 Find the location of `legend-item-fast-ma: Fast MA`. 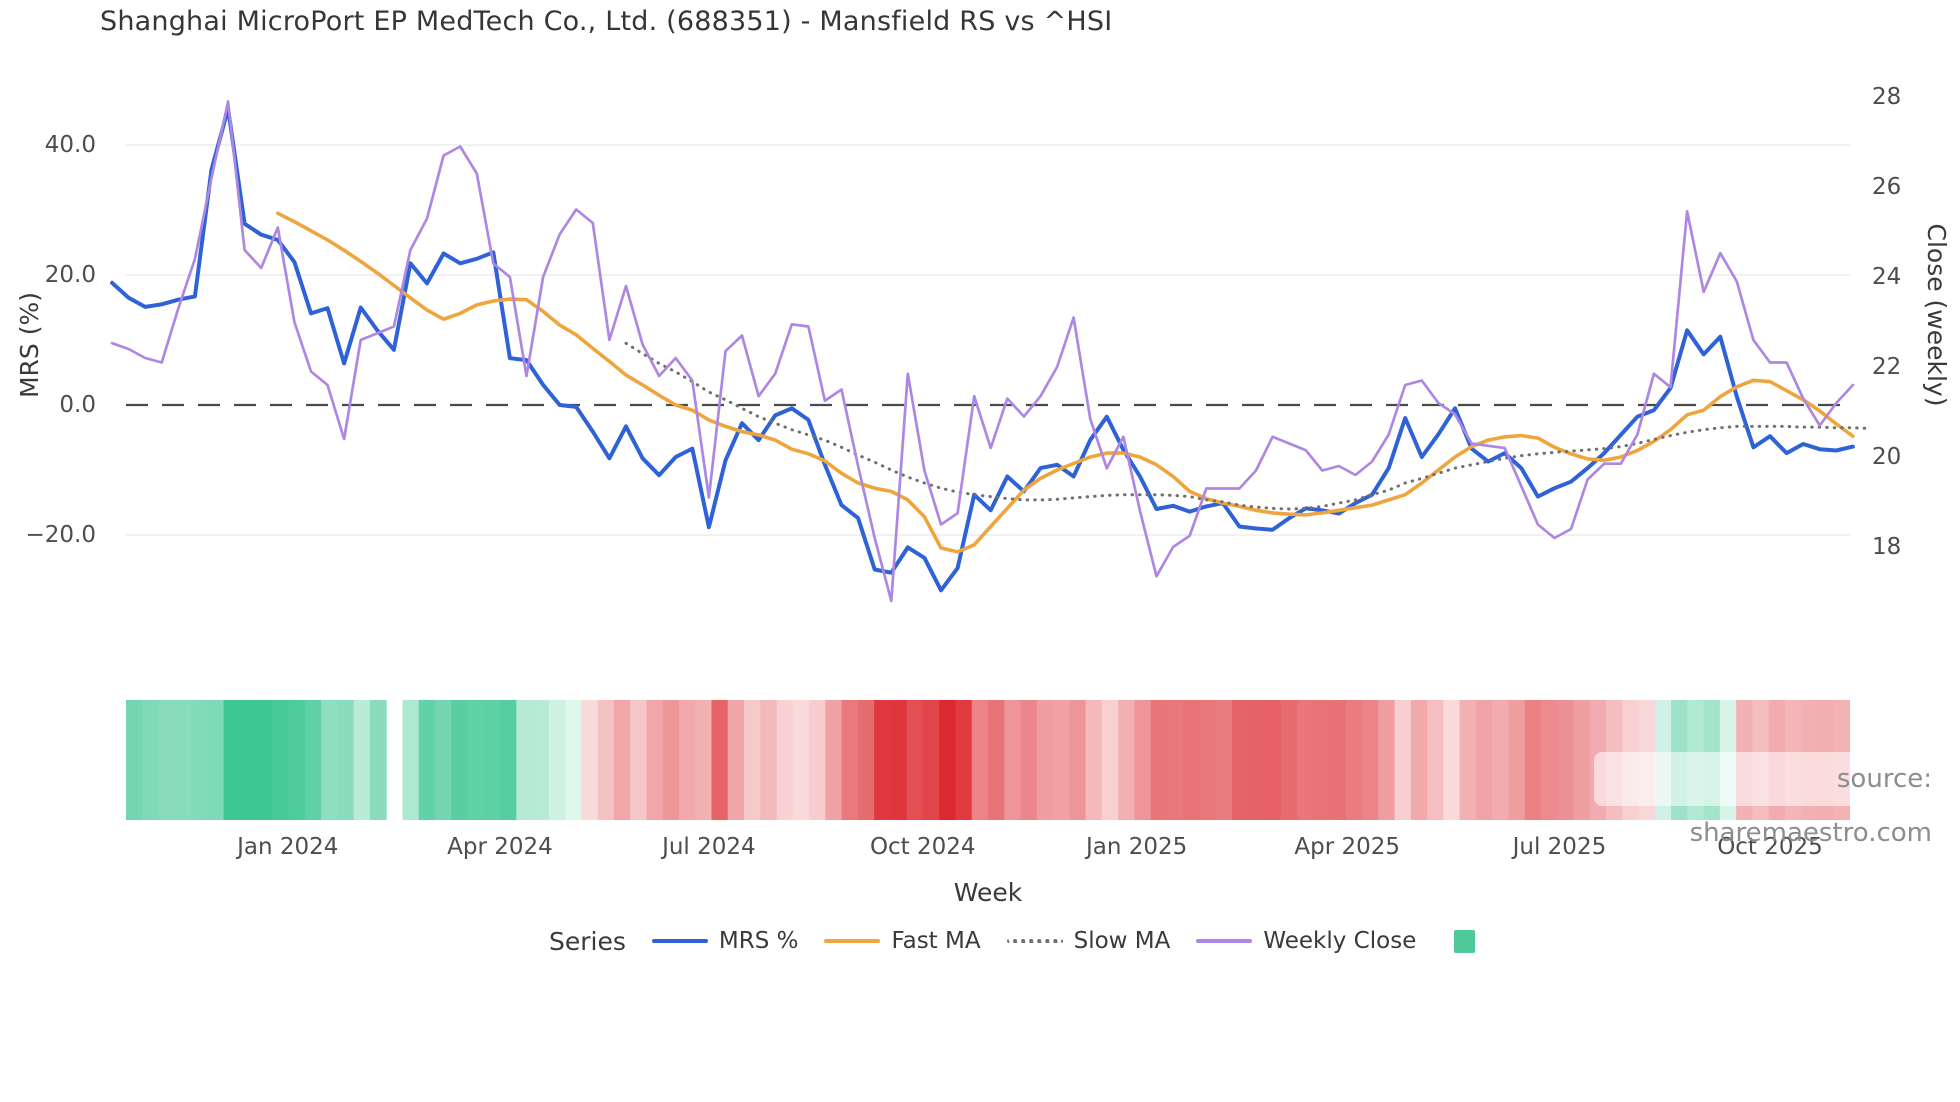

legend-item-fast-ma: Fast MA is located at coordinates (902, 941).